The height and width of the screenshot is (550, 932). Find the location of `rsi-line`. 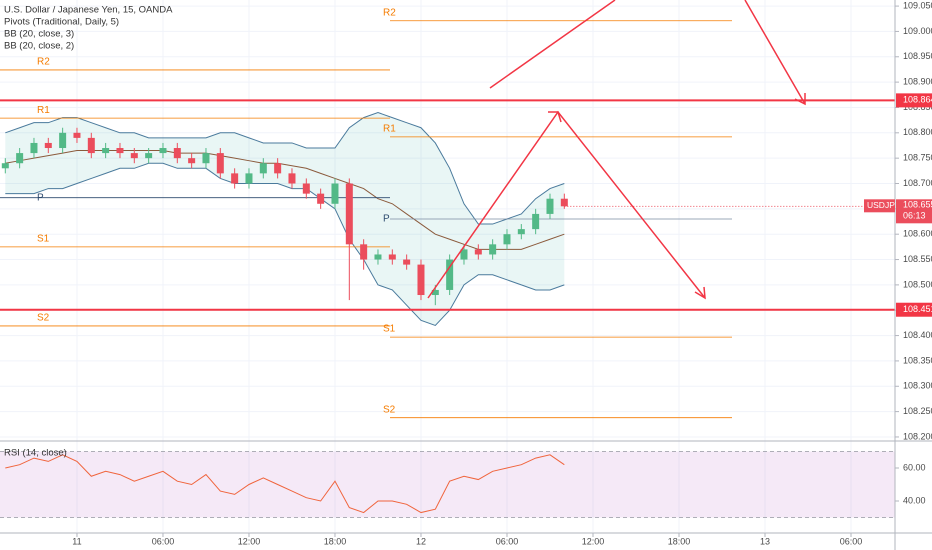

rsi-line is located at coordinates (285, 484).